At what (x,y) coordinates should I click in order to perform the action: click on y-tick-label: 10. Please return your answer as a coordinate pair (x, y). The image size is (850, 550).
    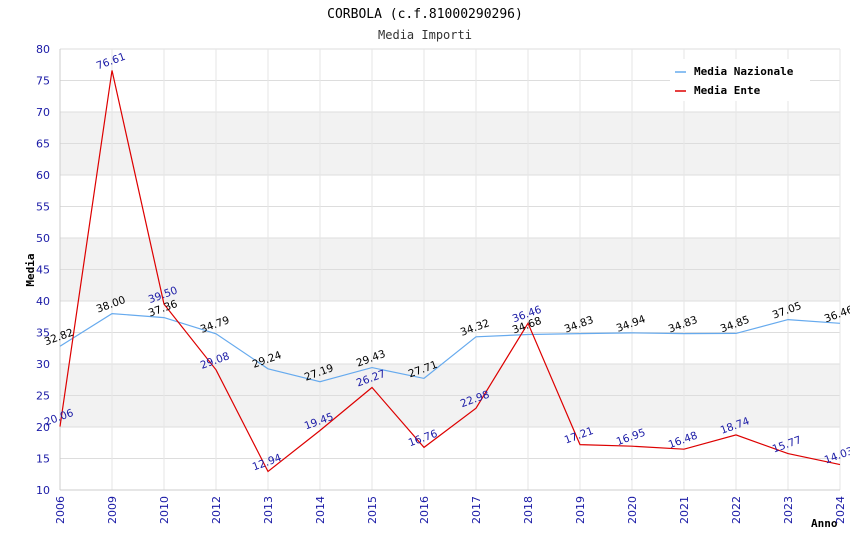
    Looking at the image, I should click on (43, 490).